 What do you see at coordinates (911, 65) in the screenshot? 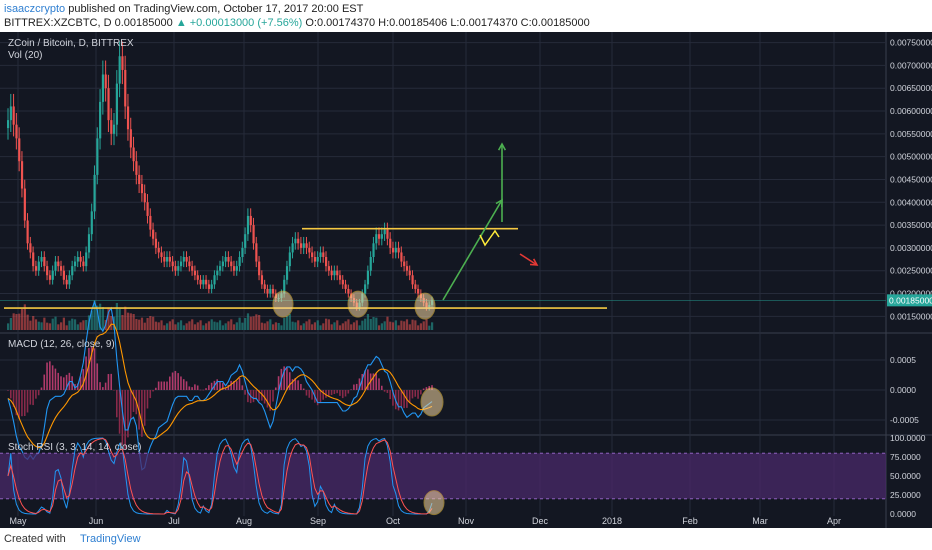
I see `y-tick-label: 0.00700000` at bounding box center [911, 65].